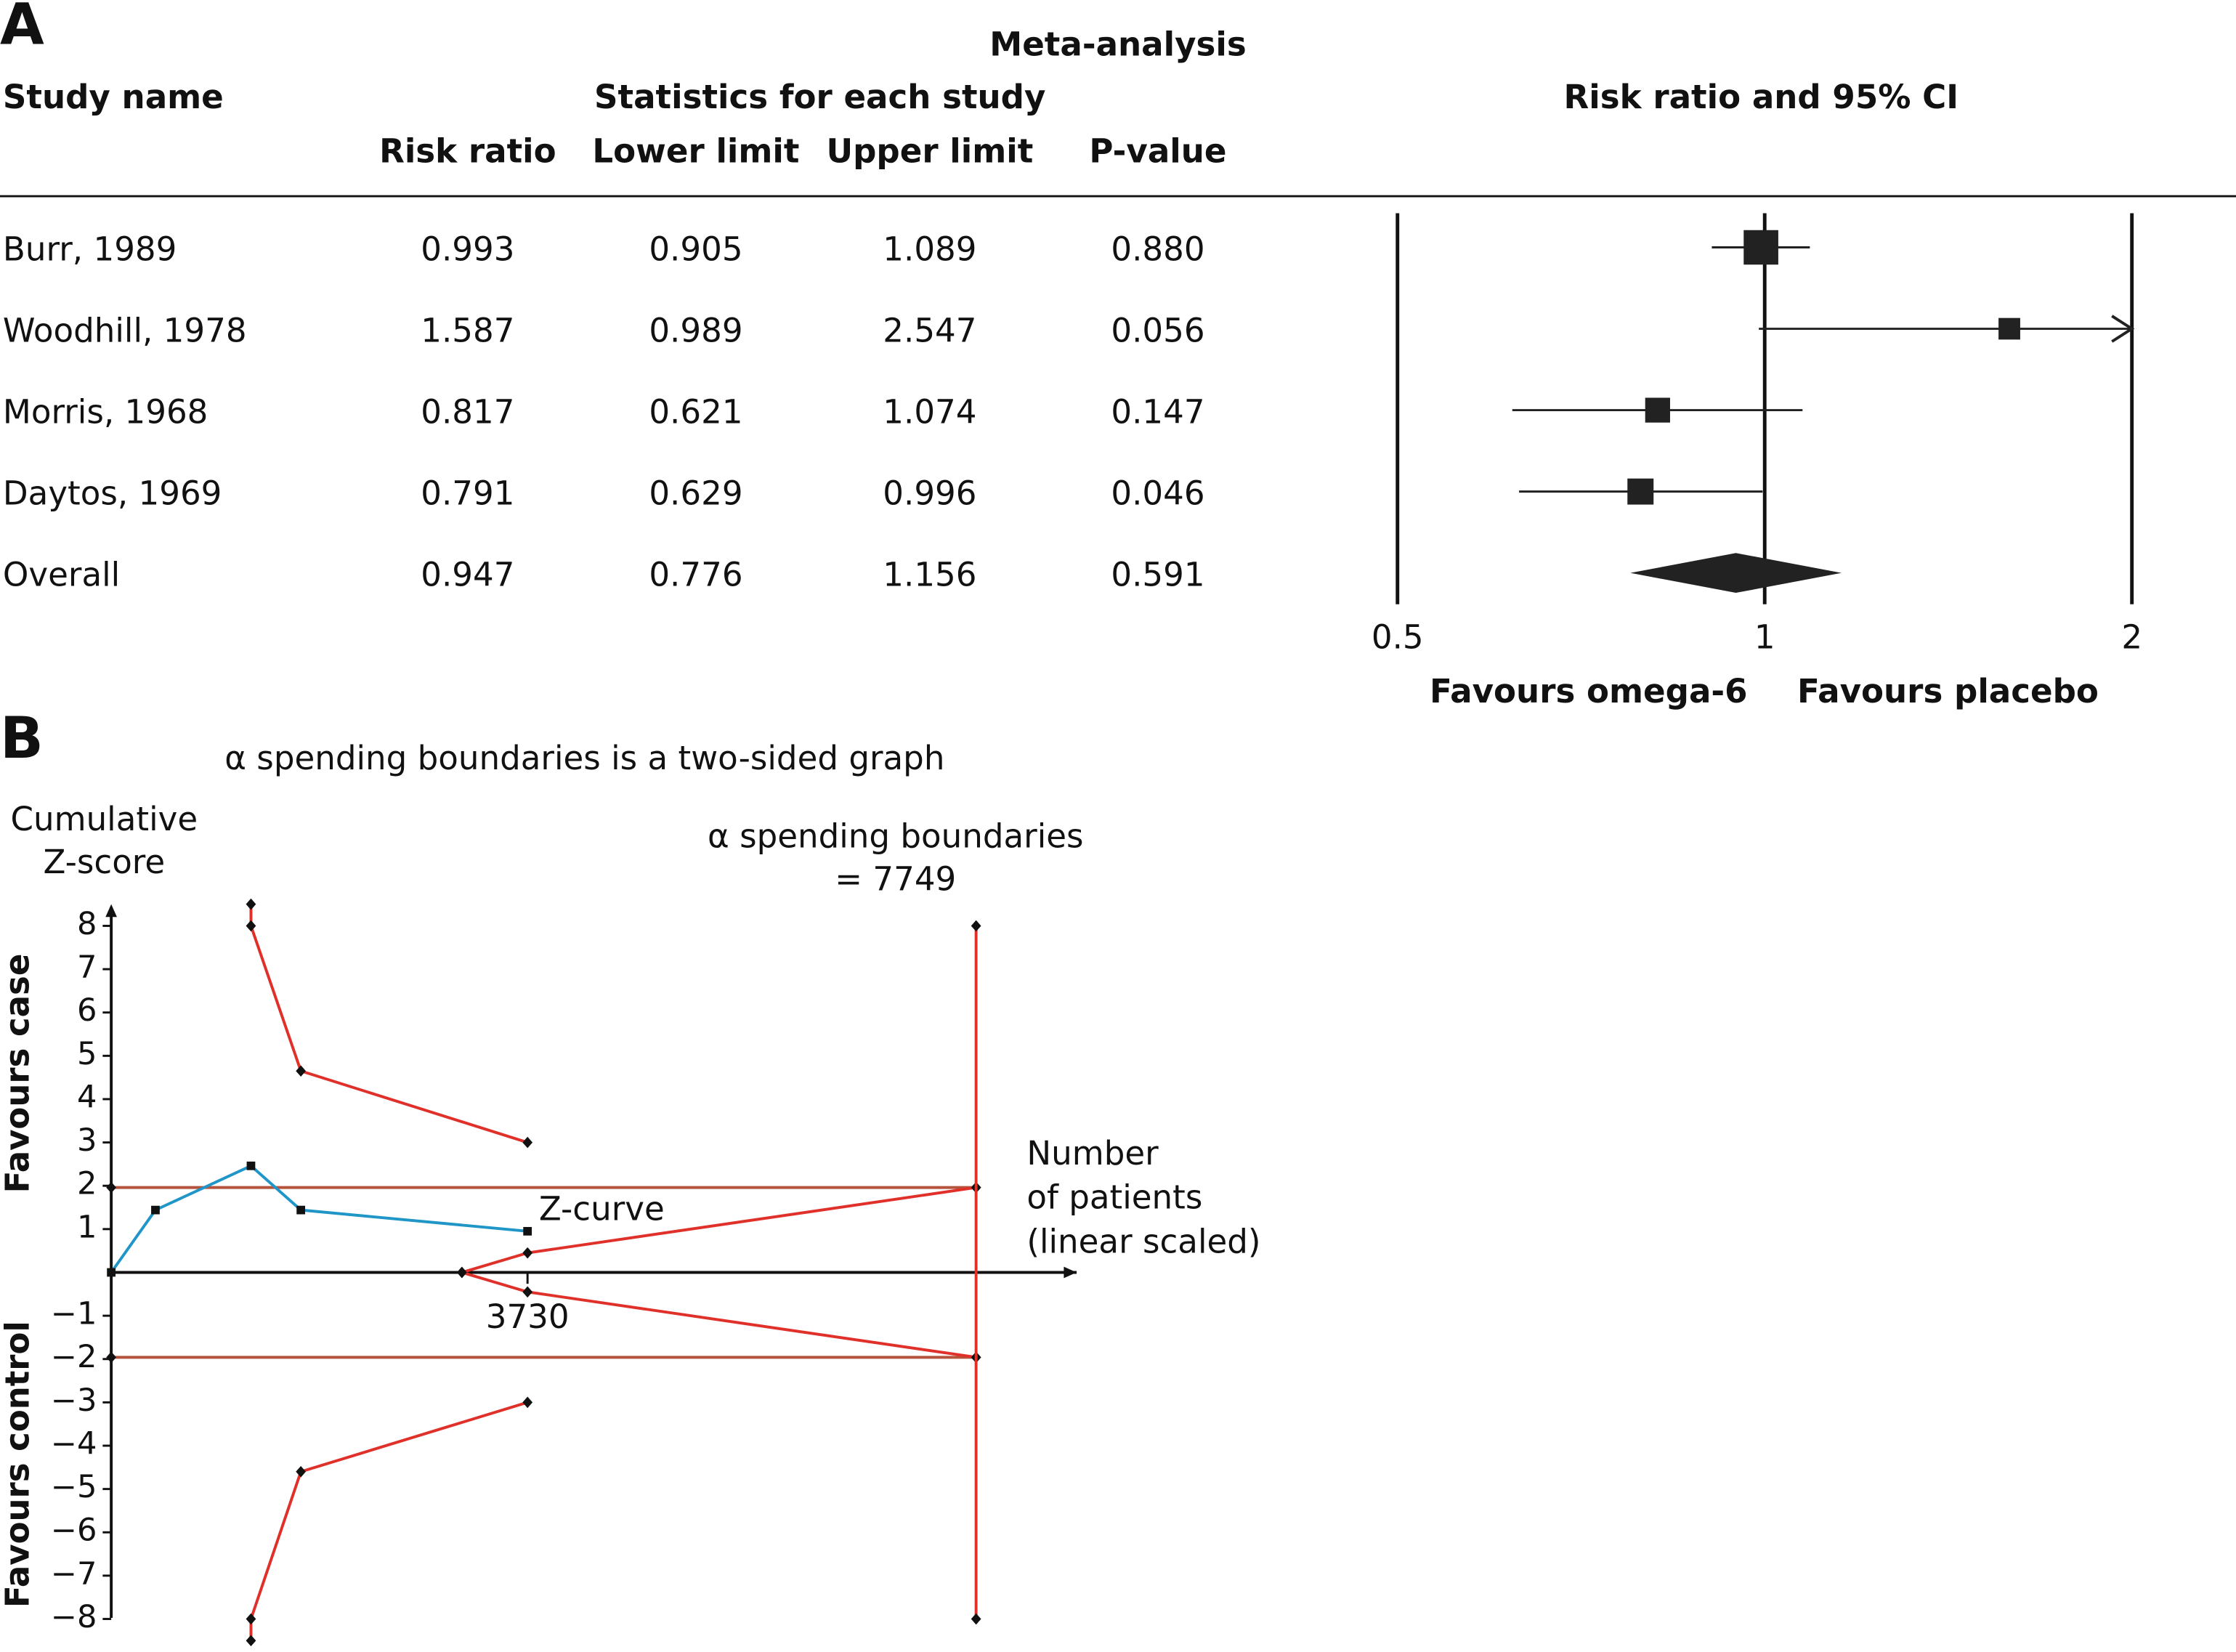  What do you see at coordinates (1589, 691) in the screenshot?
I see `annotation: Favours omega-6` at bounding box center [1589, 691].